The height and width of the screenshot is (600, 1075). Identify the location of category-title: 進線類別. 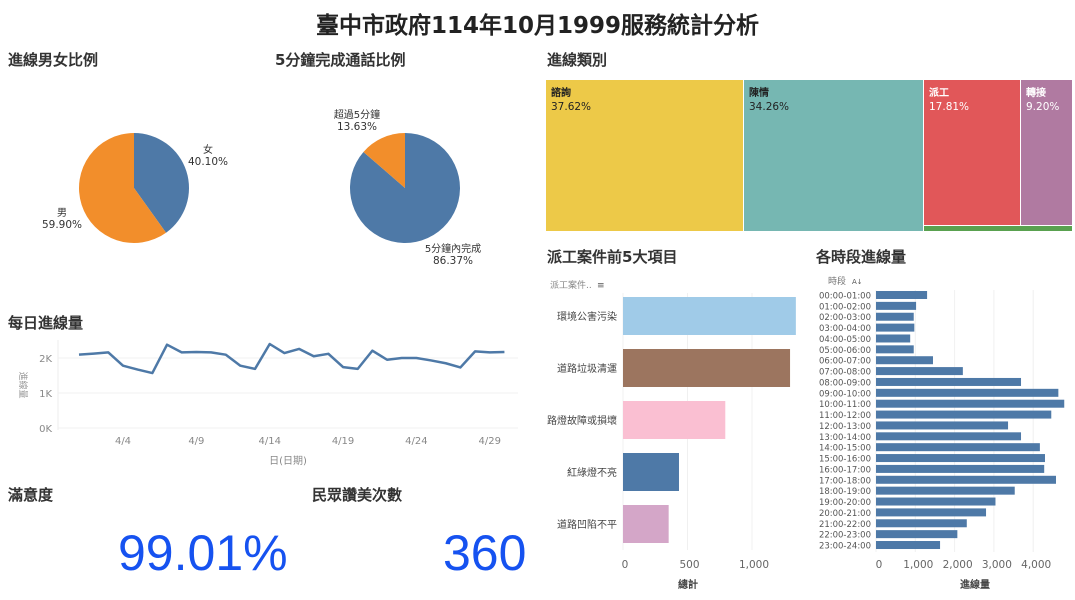
(577, 60).